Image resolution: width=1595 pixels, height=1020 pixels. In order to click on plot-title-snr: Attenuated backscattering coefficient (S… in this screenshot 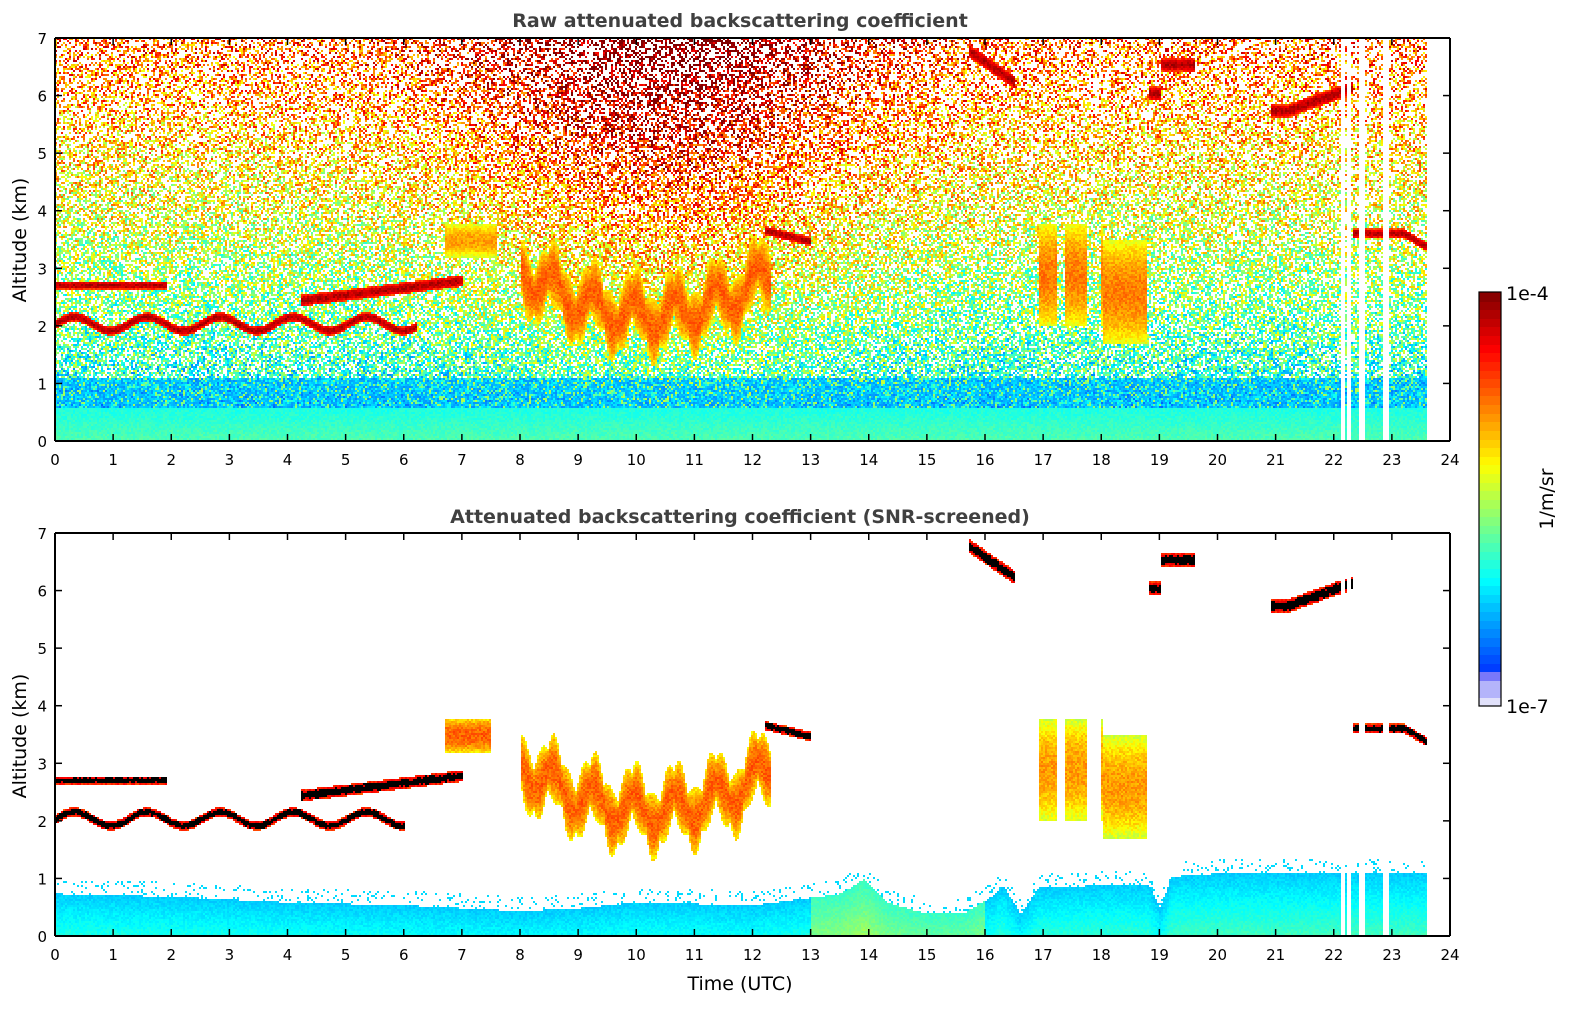, I will do `click(740, 517)`.